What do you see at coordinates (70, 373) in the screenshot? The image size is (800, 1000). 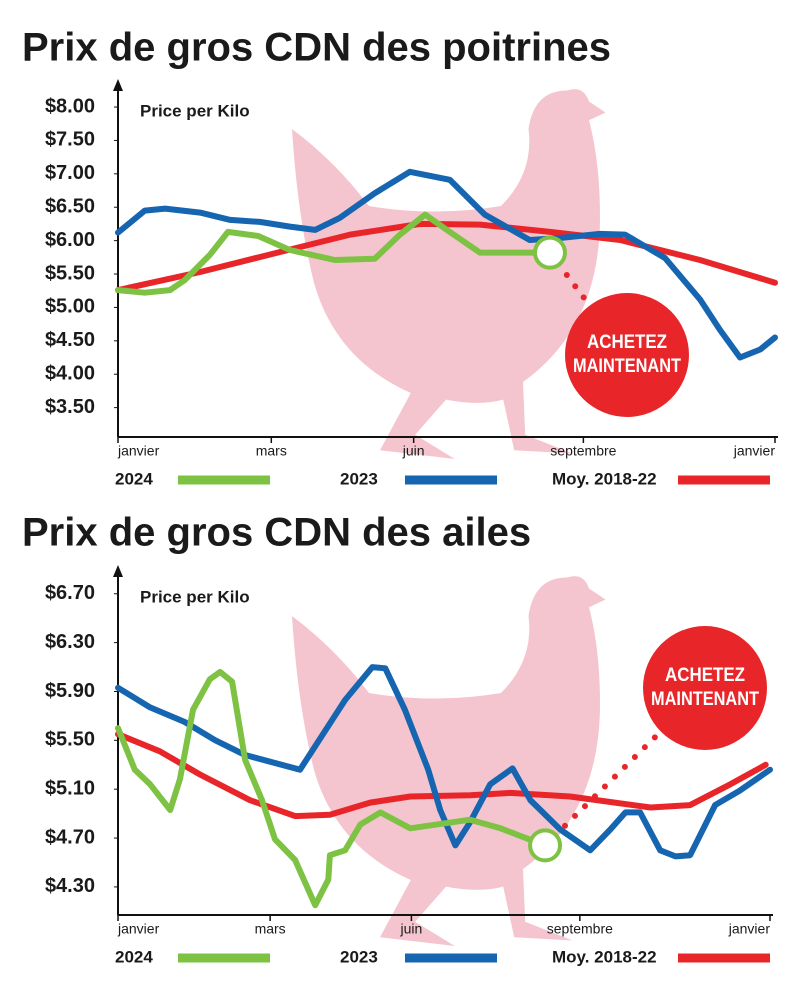 I see `y-tick-label: $4.00` at bounding box center [70, 373].